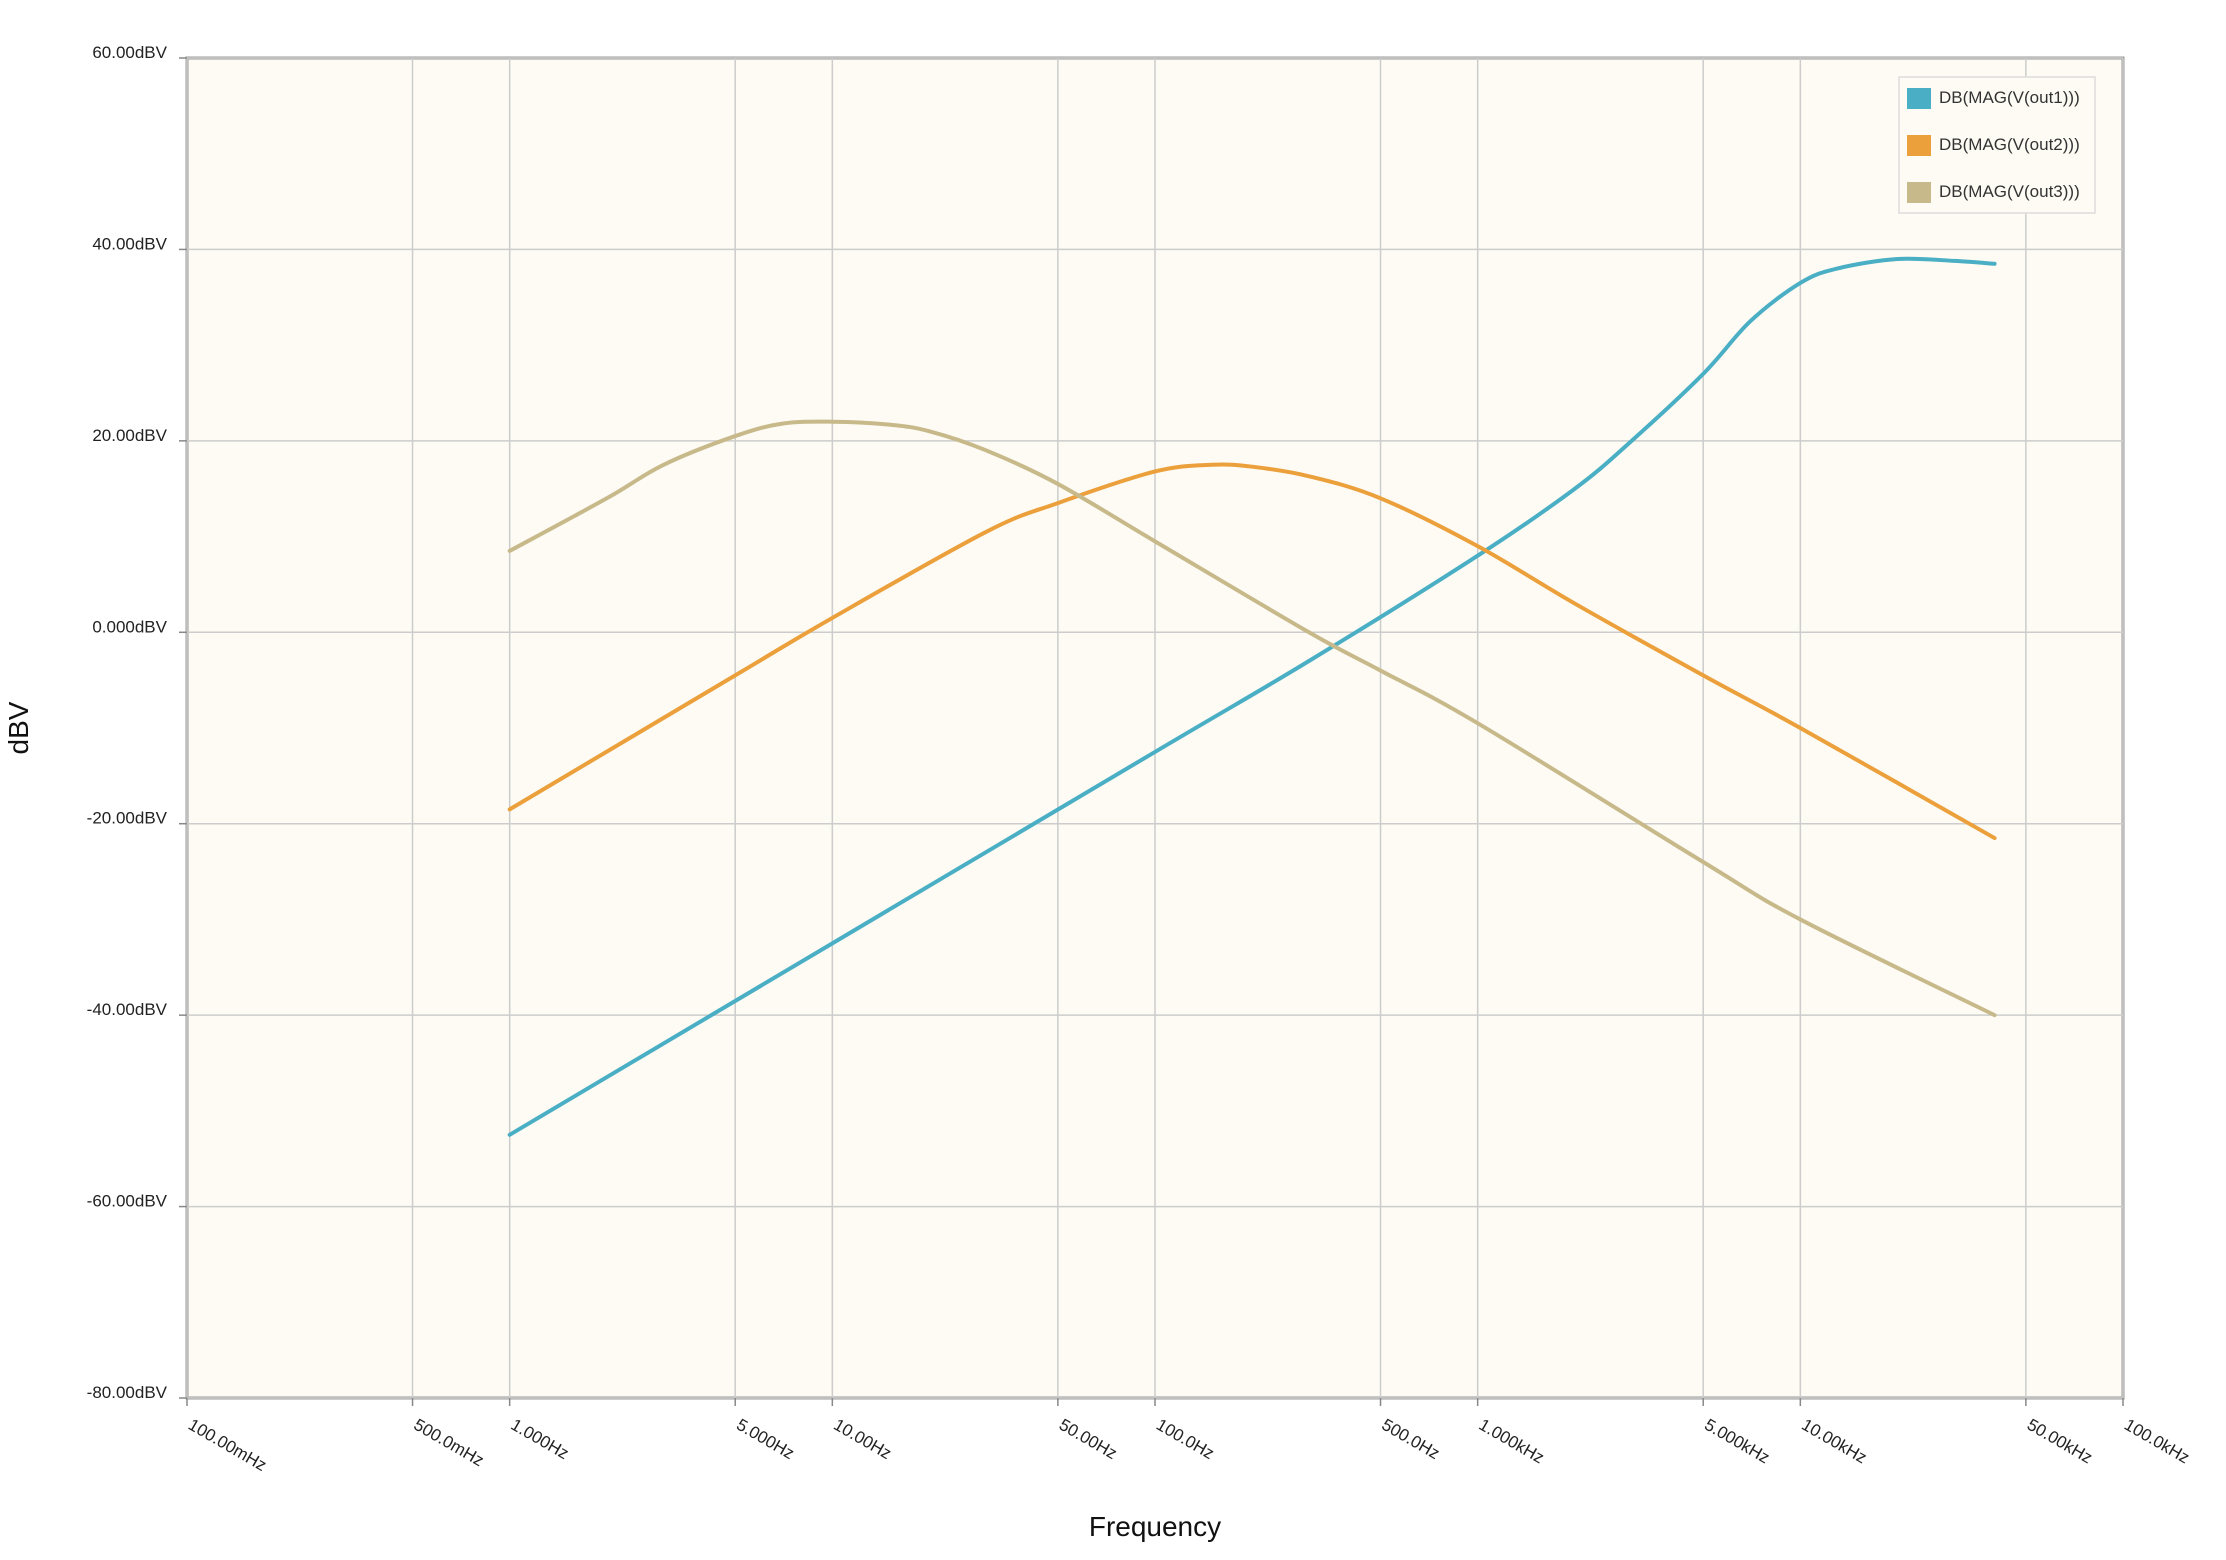 The height and width of the screenshot is (1560, 2226). What do you see at coordinates (1088, 1439) in the screenshot?
I see `x-tick-label: 50.00Hz` at bounding box center [1088, 1439].